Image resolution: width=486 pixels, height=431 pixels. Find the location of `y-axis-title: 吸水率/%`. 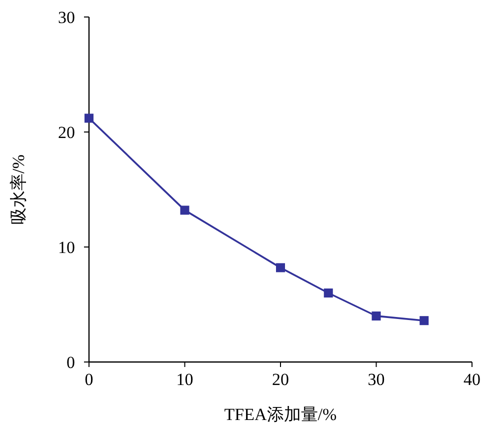

y-axis-title: 吸水率/% is located at coordinates (18, 189).